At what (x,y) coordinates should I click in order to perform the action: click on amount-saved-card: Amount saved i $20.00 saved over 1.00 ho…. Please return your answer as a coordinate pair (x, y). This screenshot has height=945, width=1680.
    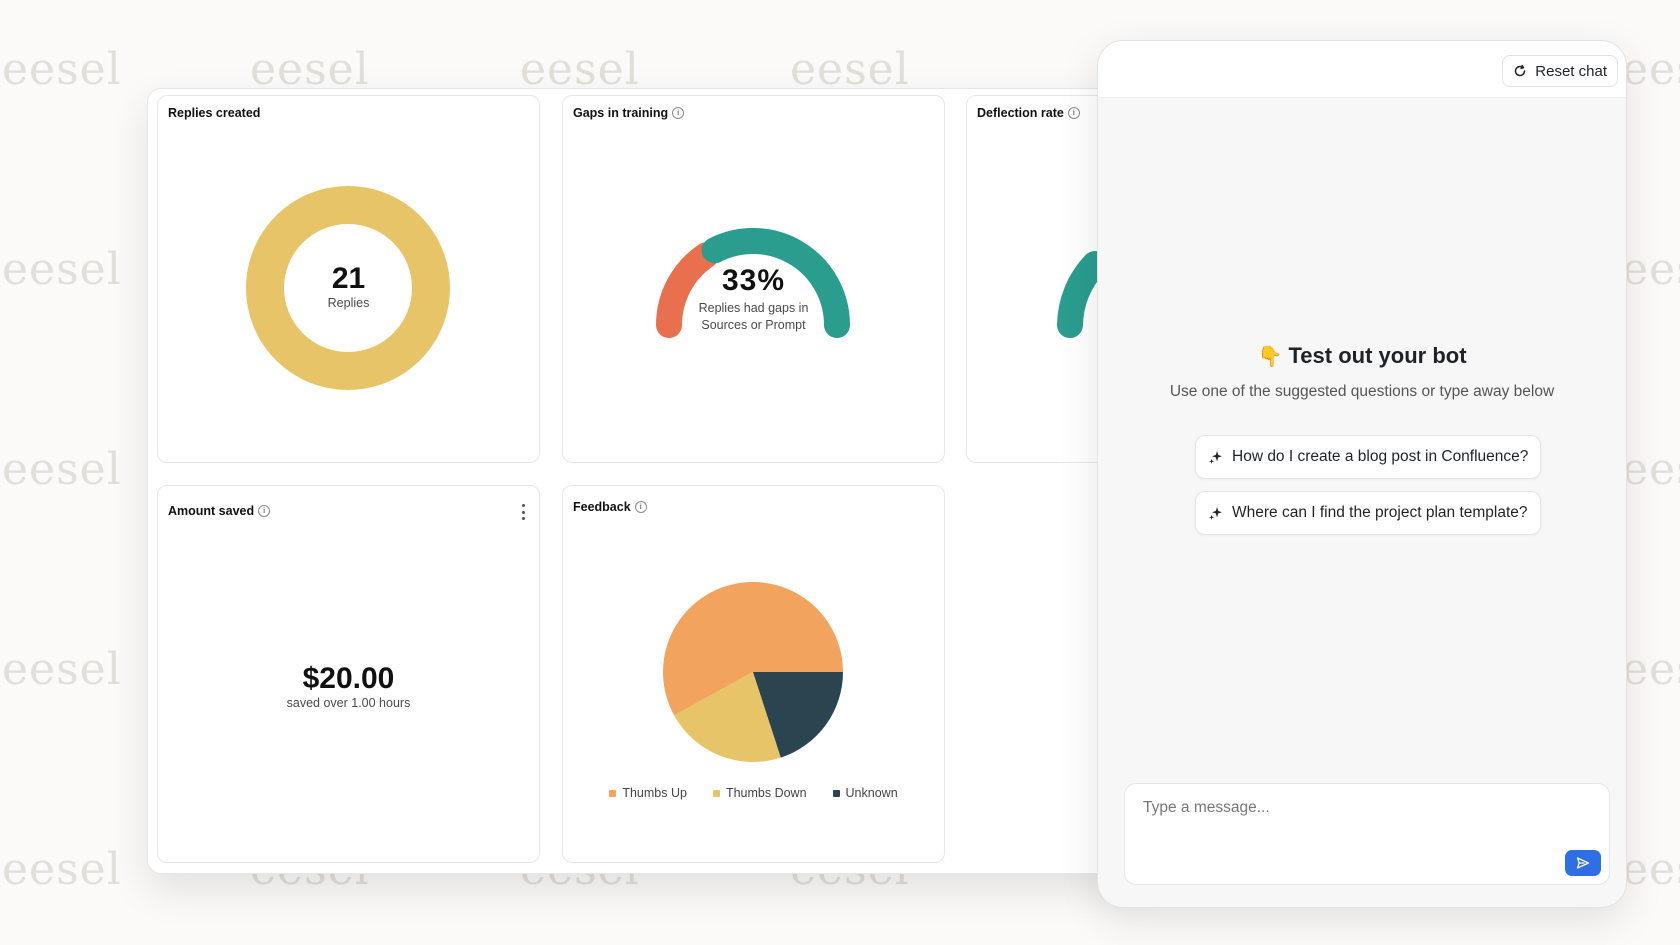
    Looking at the image, I should click on (348, 674).